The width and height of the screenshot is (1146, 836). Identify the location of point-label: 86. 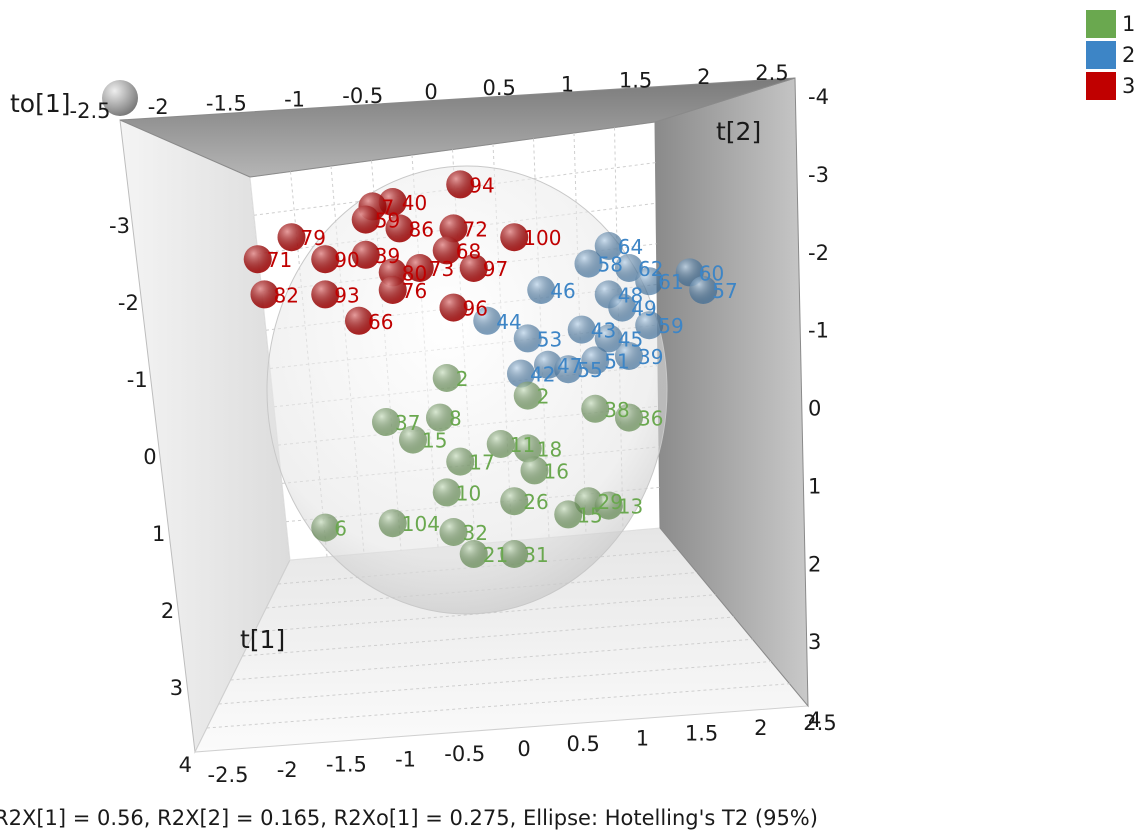
(421, 229).